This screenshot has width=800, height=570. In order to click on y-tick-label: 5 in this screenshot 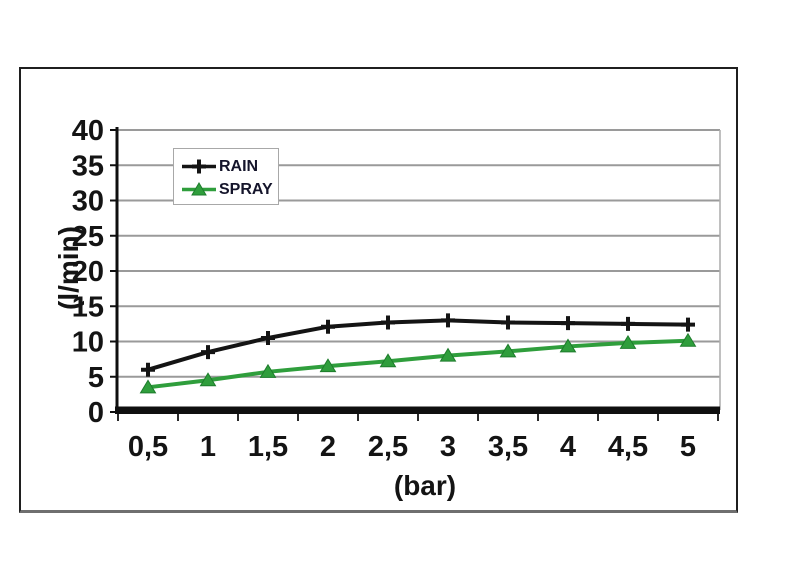, I will do `click(96, 378)`.